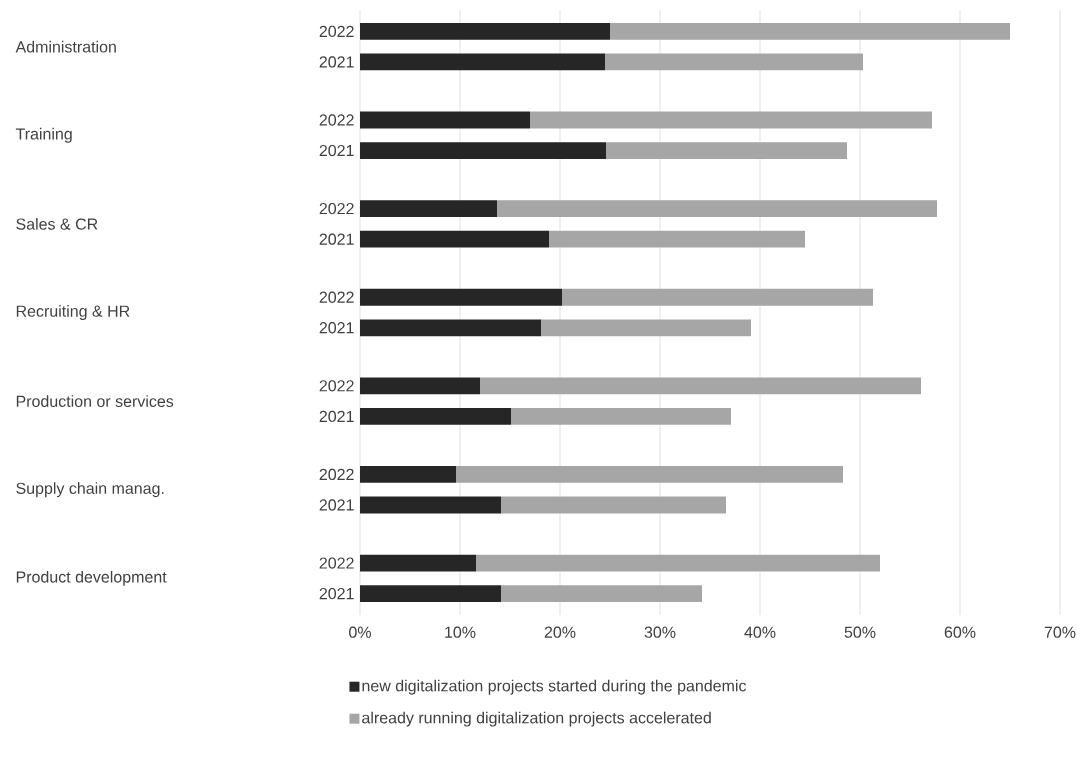 Image resolution: width=1089 pixels, height=768 pixels. Describe the element at coordinates (65, 46) in the screenshot. I see `text: Administration` at that location.